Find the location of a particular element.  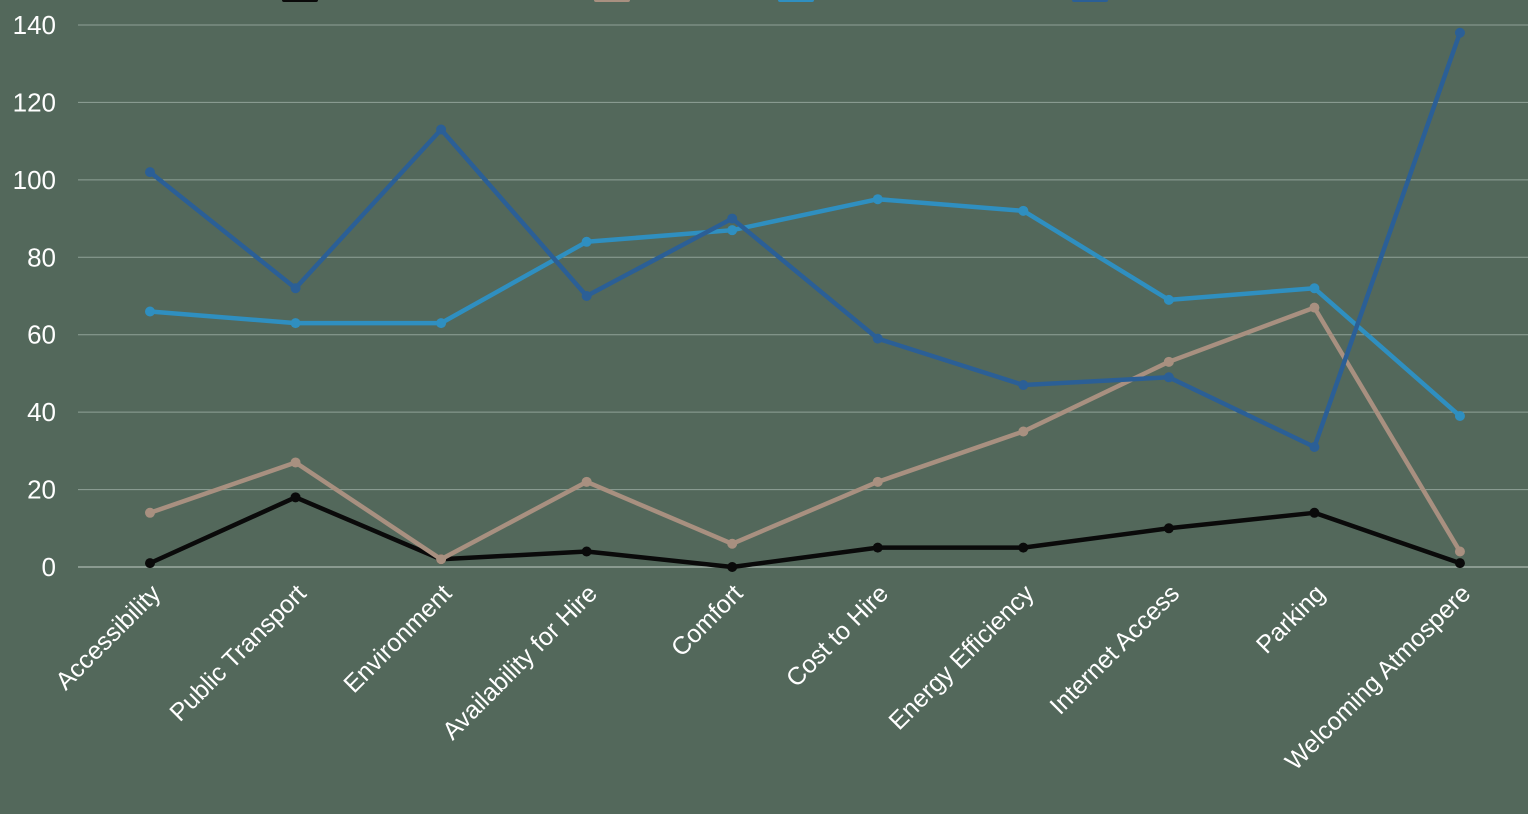

y-axis-ticks: 0 20 40 60 80 100 120 140 is located at coordinates (34, 296).